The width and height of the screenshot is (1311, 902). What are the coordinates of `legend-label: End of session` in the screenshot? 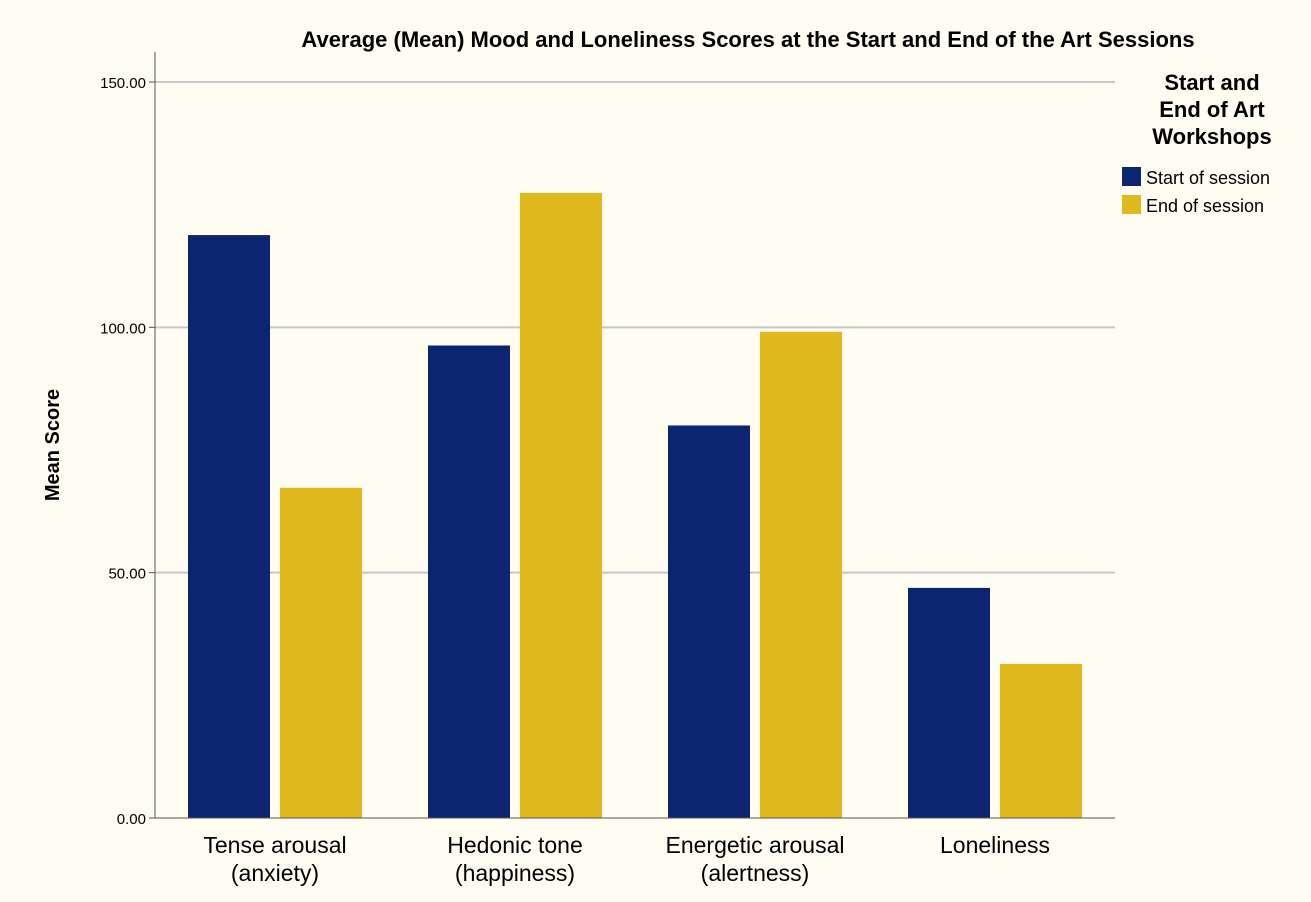 It's located at (1205, 206).